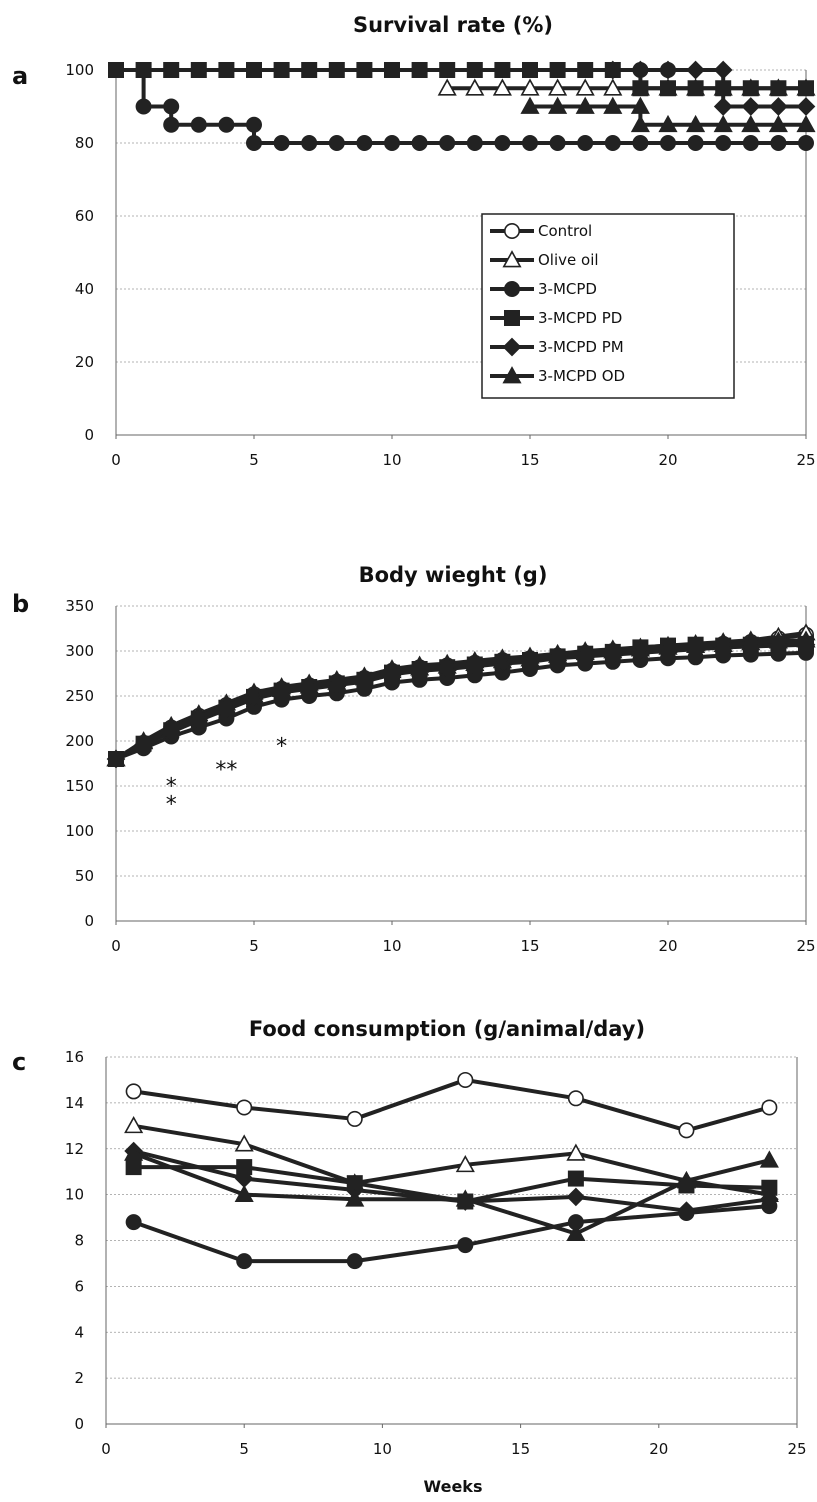 The image size is (817, 1502). Describe the element at coordinates (226, 770) in the screenshot. I see `significance-annotation-2: **` at that location.